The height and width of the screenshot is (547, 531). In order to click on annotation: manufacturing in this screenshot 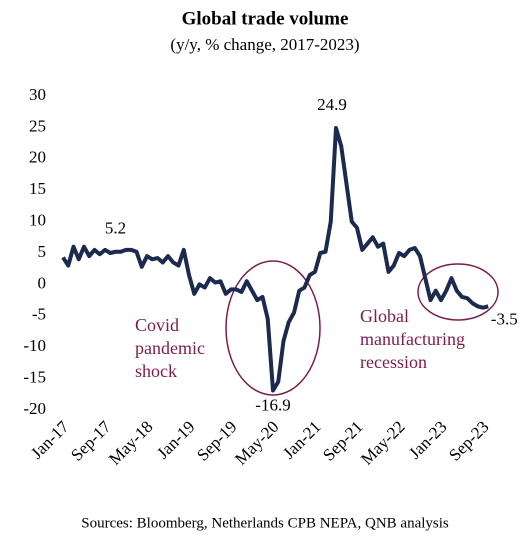, I will do `click(412, 339)`.